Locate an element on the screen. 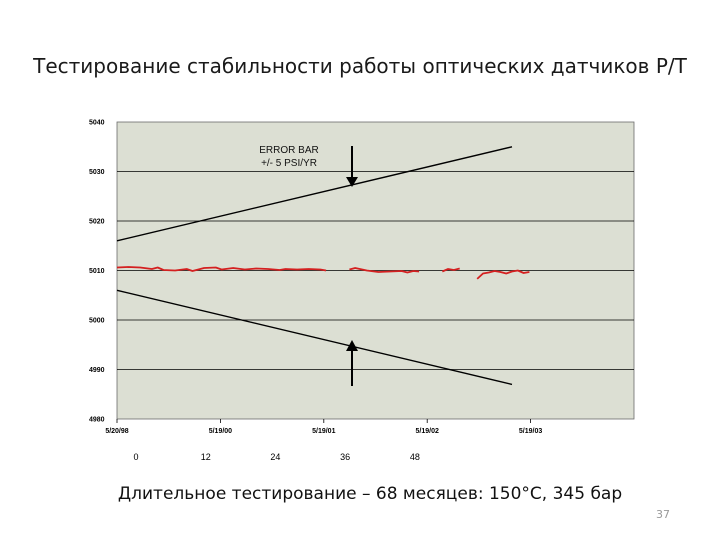 Image resolution: width=720 pixels, height=540 pixels. y-axis-tick-labels: 5040 5030 5020 5010 5000 4990 4980 is located at coordinates (97, 272).